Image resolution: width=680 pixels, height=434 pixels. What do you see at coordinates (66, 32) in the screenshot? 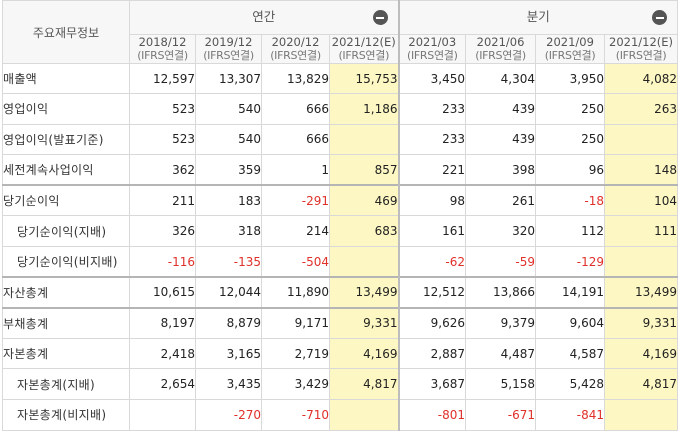
I see `corner-header: 주요재무정보` at bounding box center [66, 32].